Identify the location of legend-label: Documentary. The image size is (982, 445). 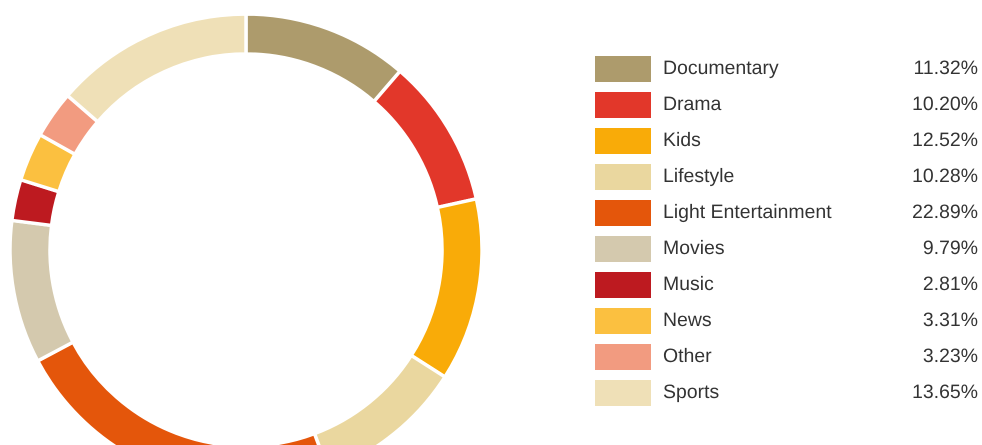
(721, 69).